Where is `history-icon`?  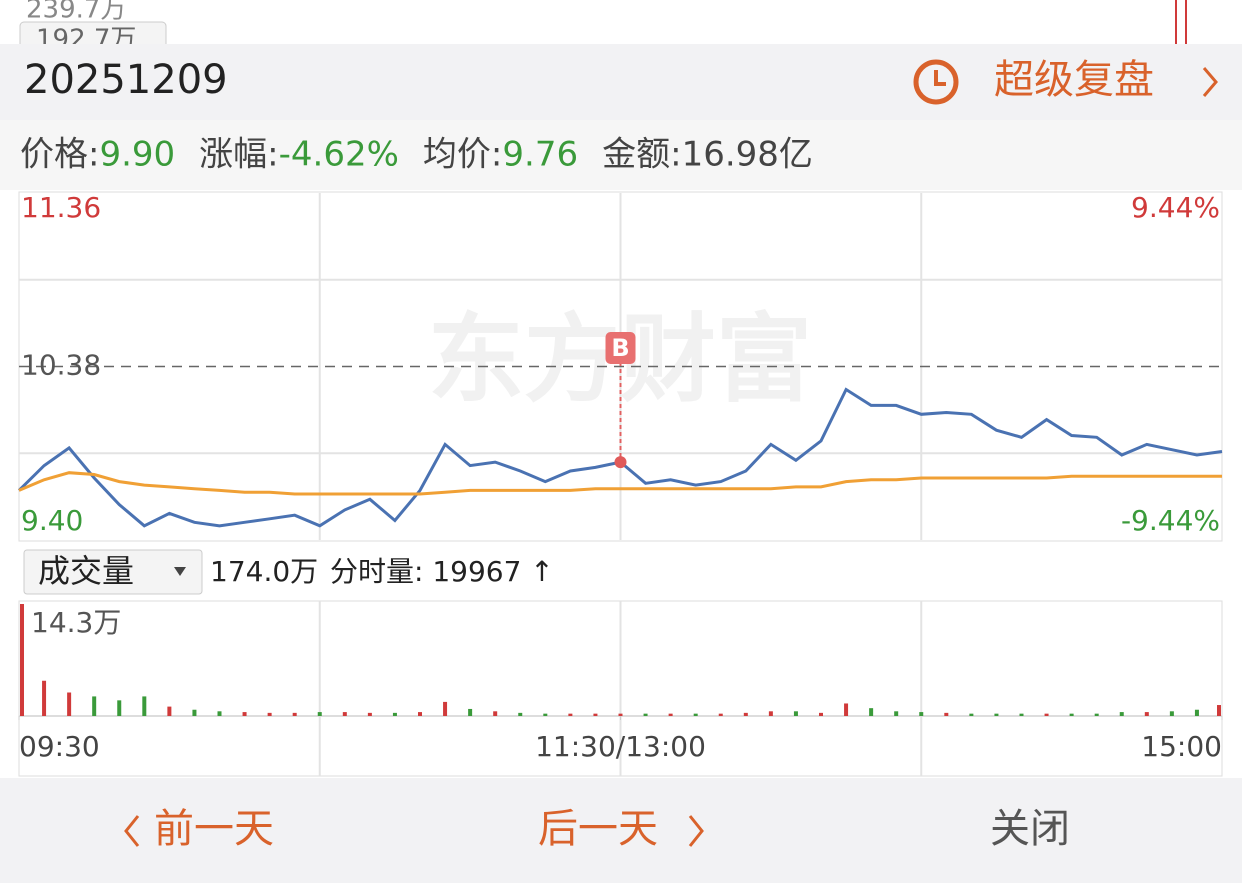 history-icon is located at coordinates (936, 82).